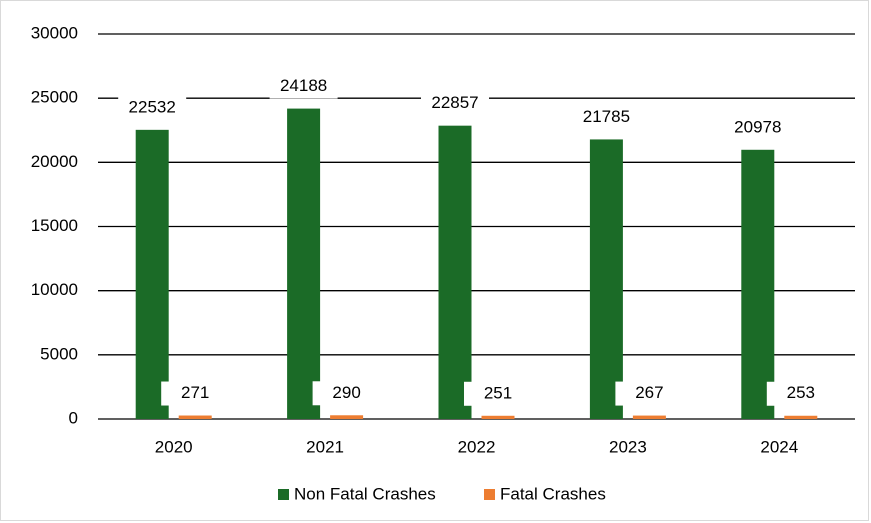 The width and height of the screenshot is (871, 523). I want to click on data-label: 267, so click(649, 392).